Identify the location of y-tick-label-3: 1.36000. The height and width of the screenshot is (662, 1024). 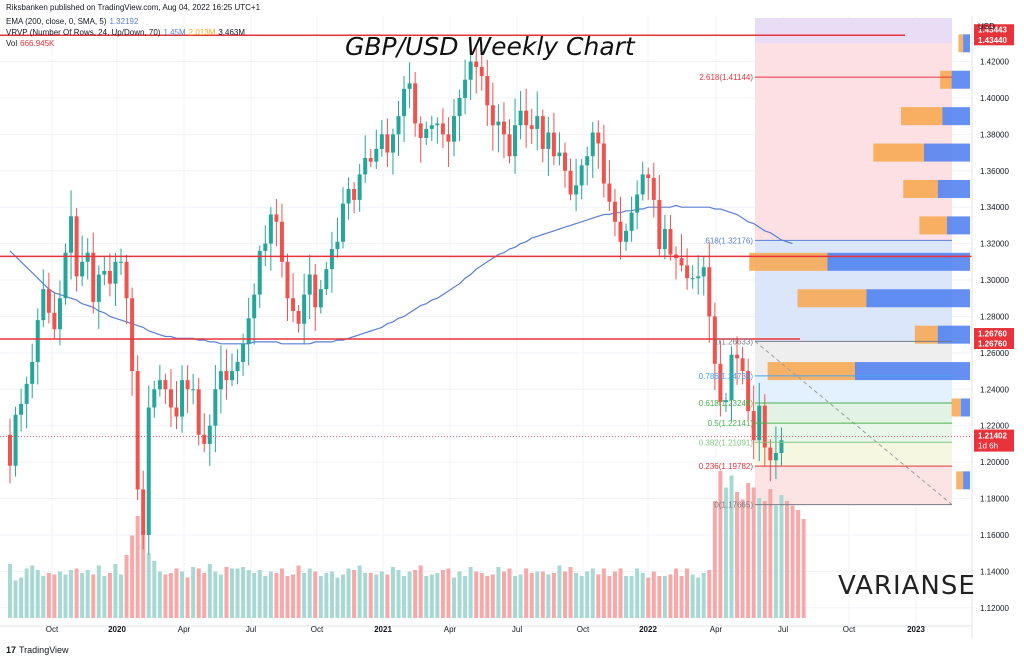
(994, 171).